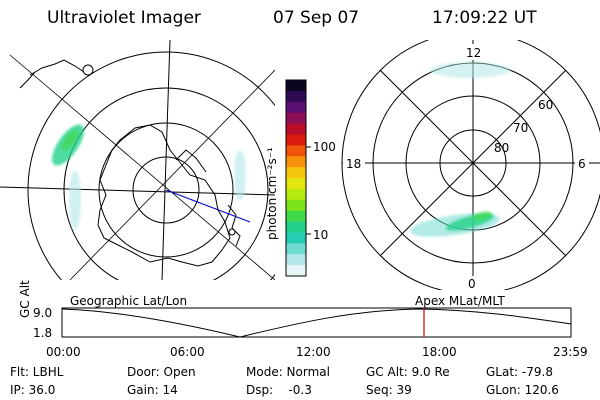  I want to click on status-glat: GLat: -79.8, so click(519, 372).